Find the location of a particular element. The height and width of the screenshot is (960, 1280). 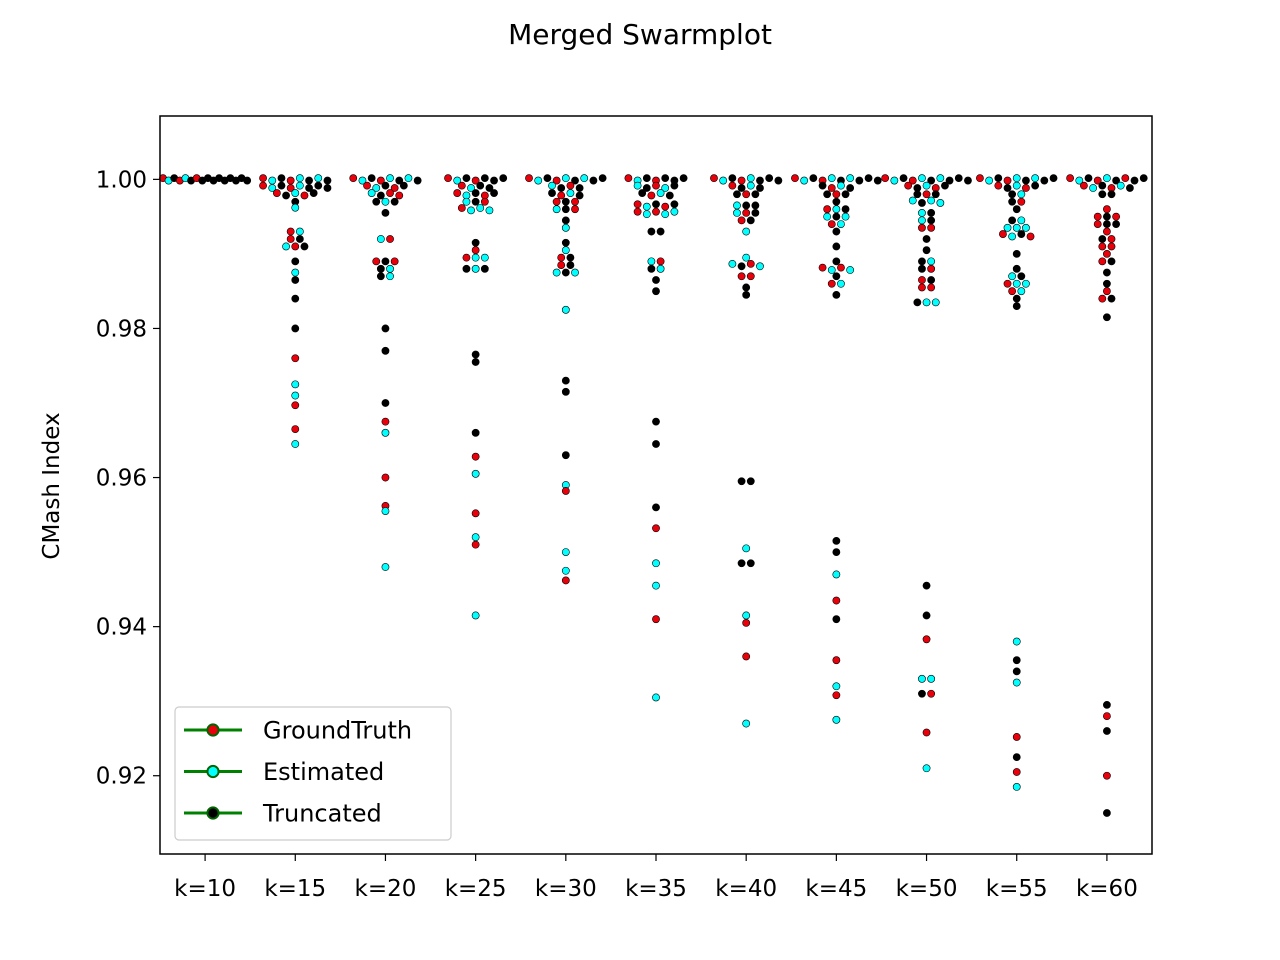

y-tick-label: 0.92 is located at coordinates (121, 777).